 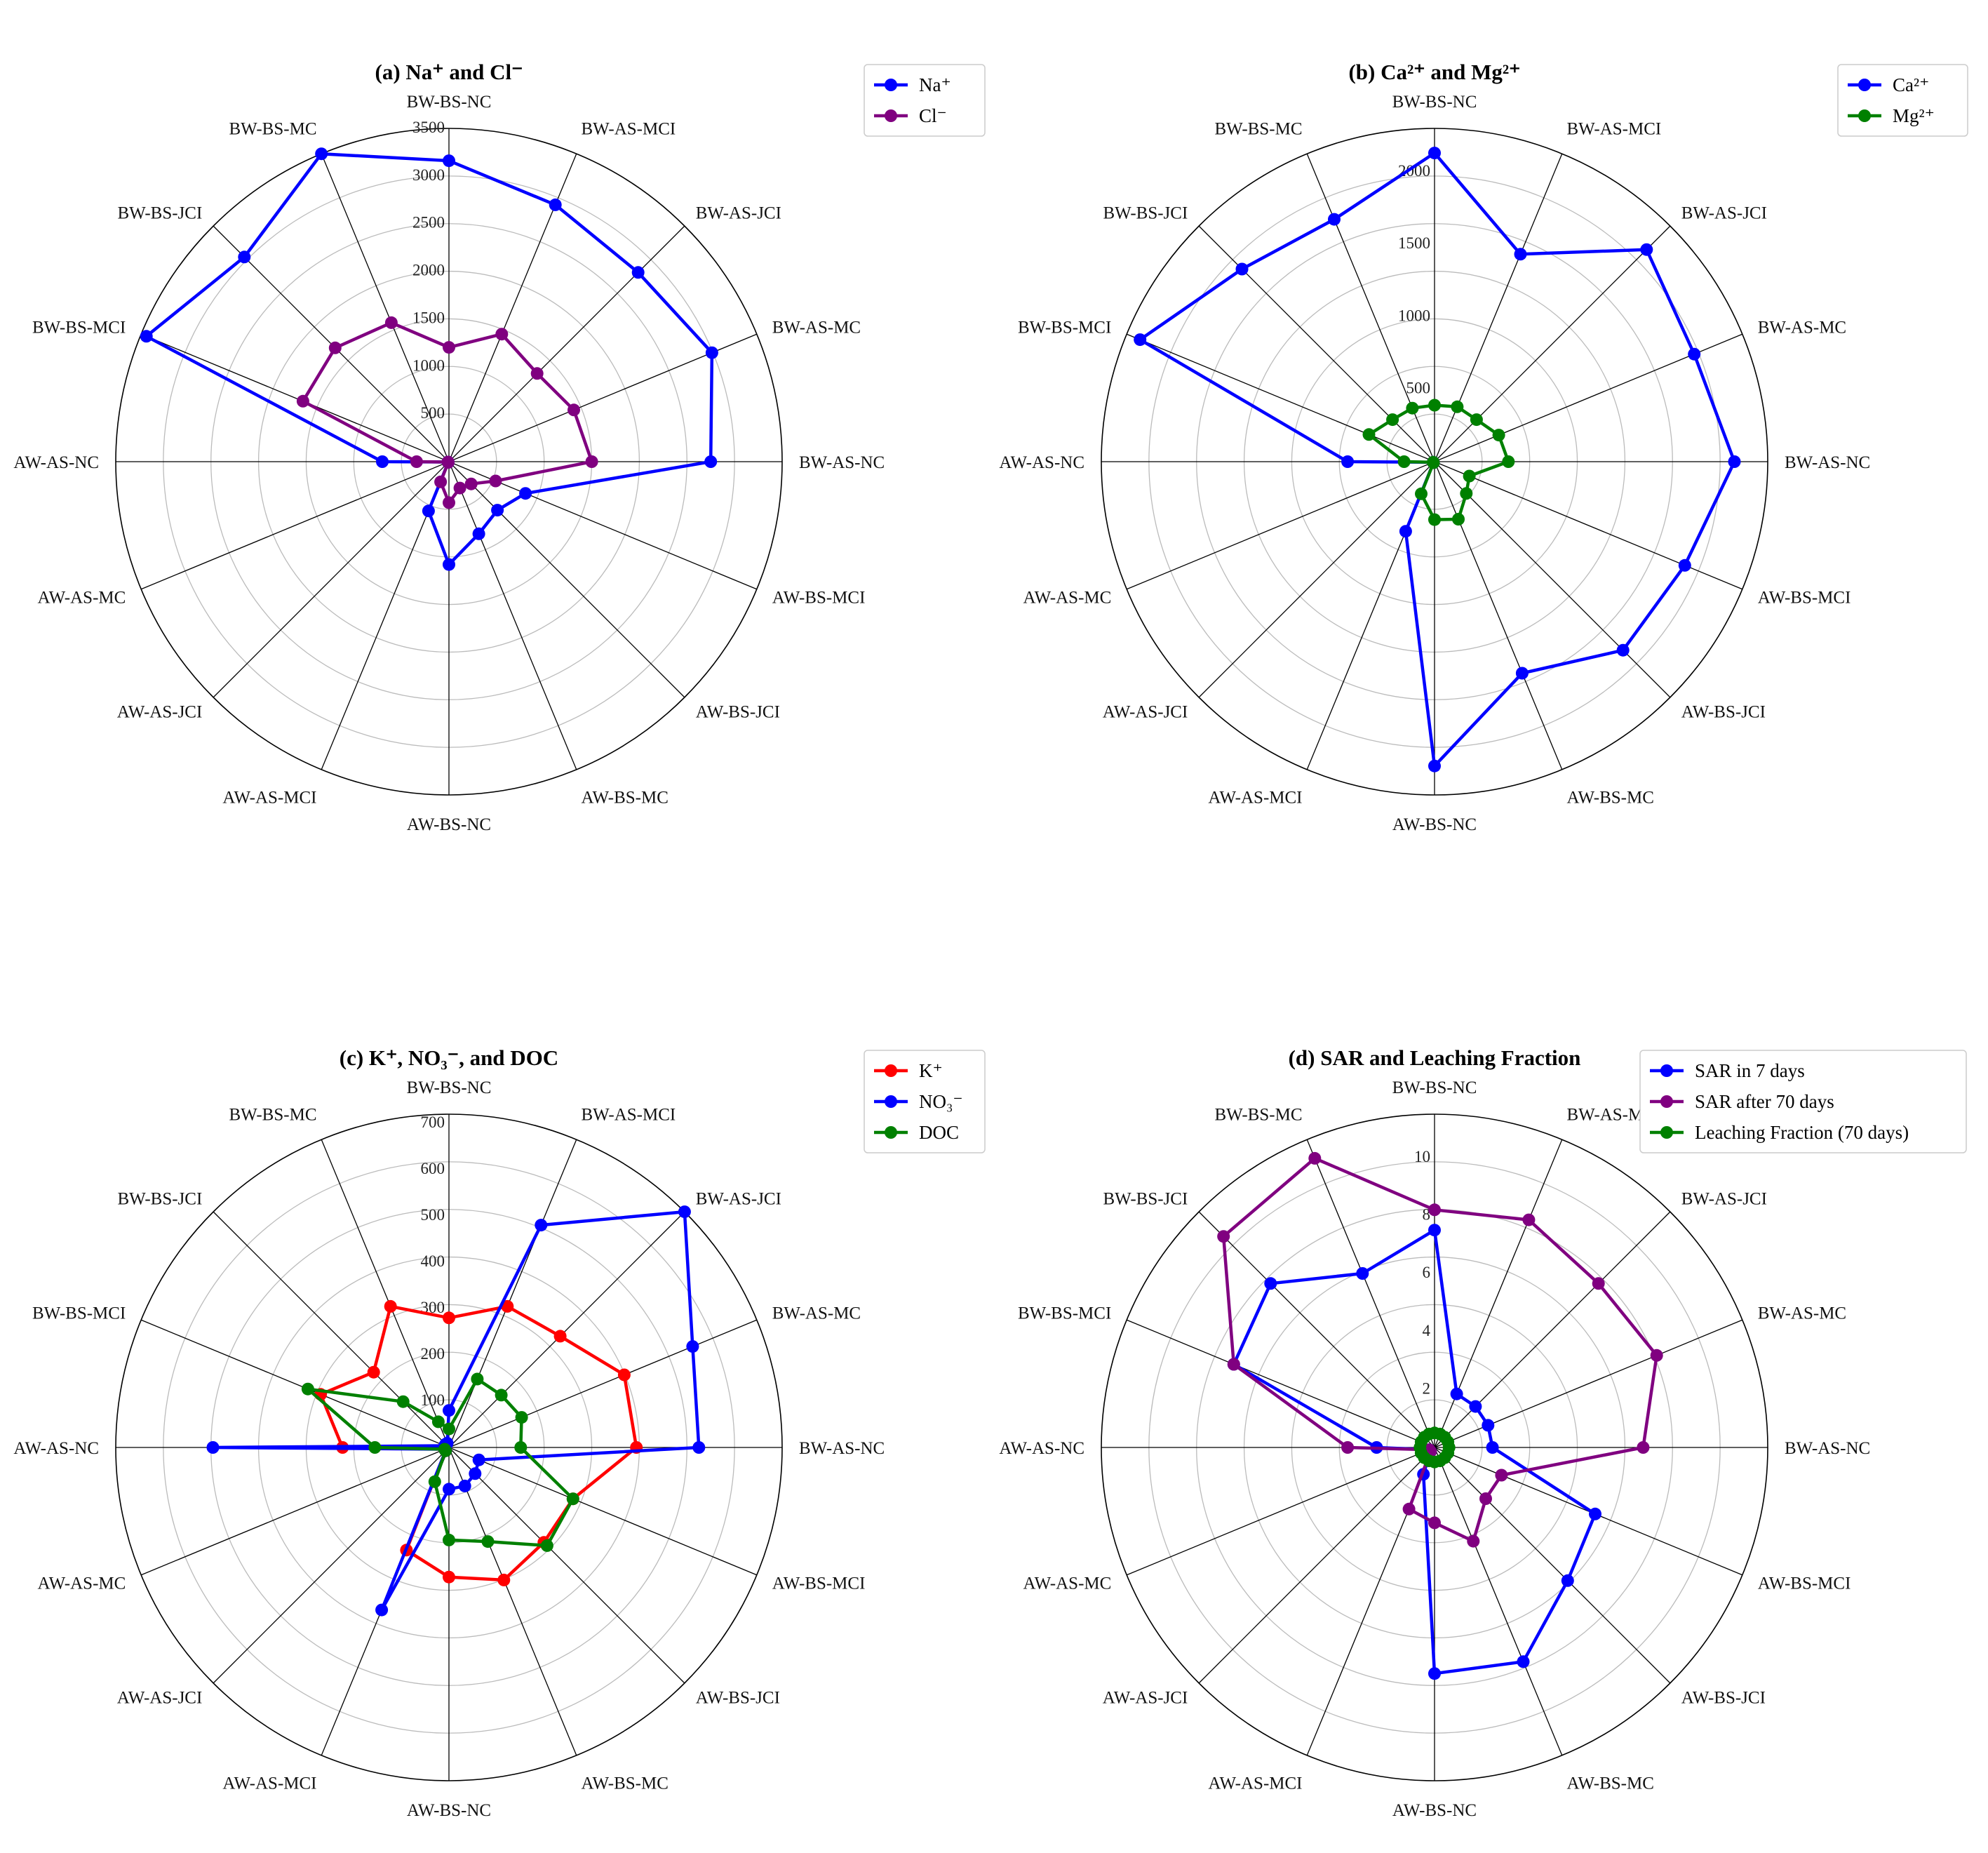 I want to click on category-label: BW-BS-NC, so click(x=1435, y=1087).